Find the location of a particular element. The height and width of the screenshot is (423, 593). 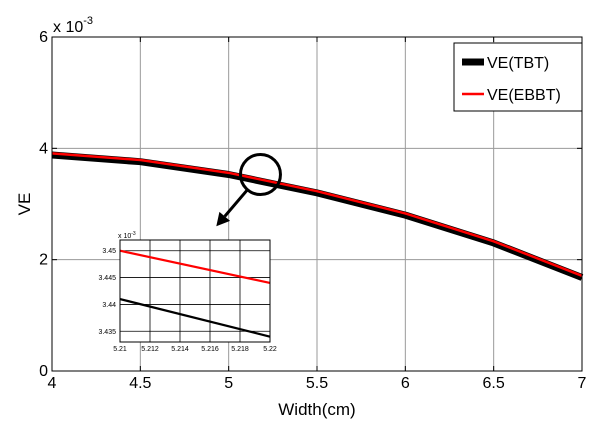

inset-x-tick-label: 5.22 is located at coordinates (270, 349).